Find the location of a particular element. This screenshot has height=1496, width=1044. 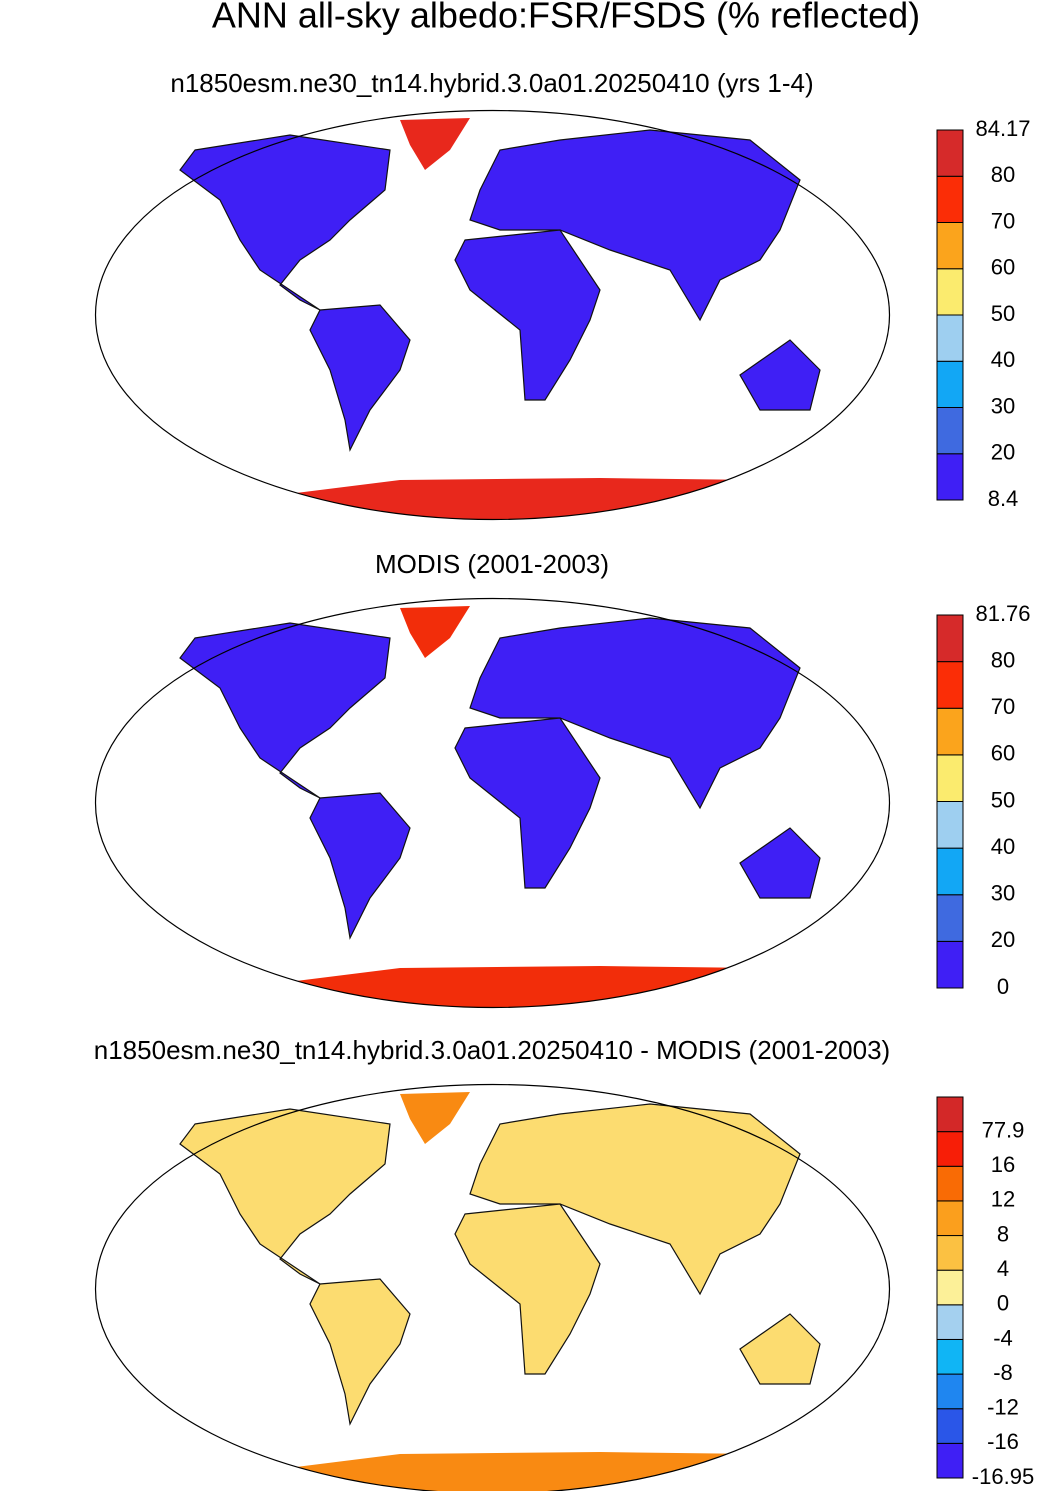

colorbar-label: -4 is located at coordinates (1003, 1337).